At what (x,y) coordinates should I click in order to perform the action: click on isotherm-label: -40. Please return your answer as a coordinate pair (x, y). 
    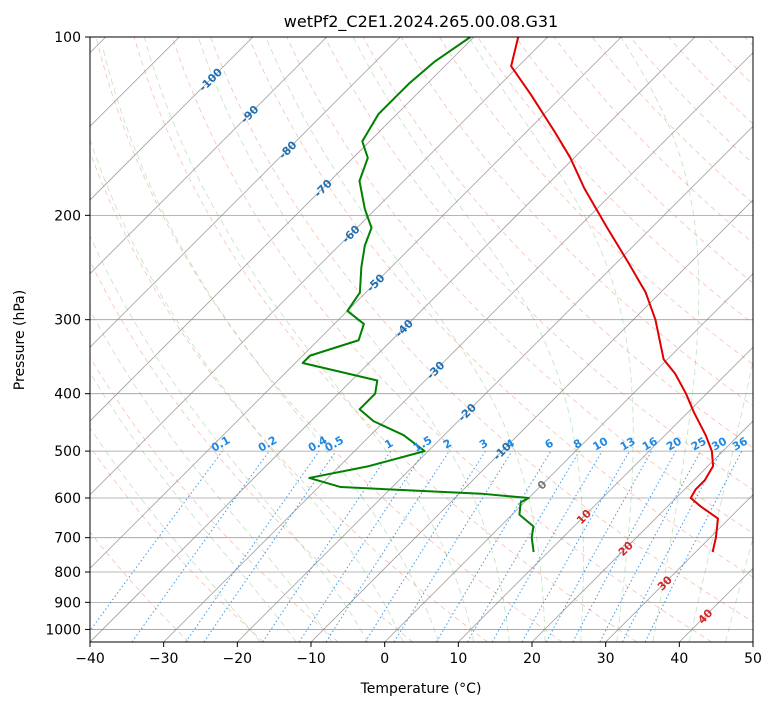
    Looking at the image, I should click on (404, 328).